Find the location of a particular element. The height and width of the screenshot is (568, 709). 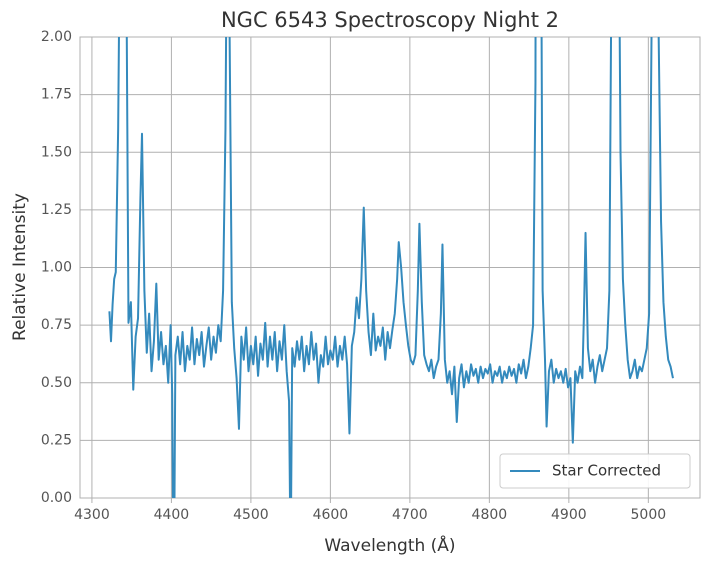

y-tick-label: 1.25 is located at coordinates (56, 210).